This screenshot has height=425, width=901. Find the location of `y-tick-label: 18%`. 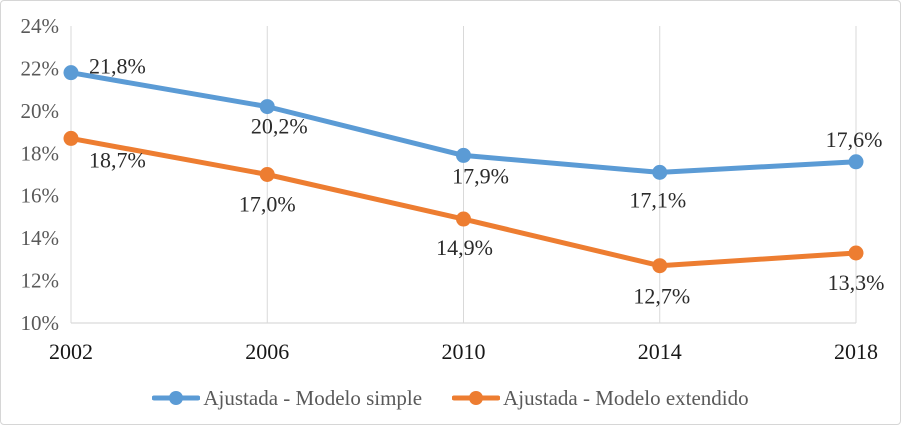

y-tick-label: 18% is located at coordinates (40, 153).